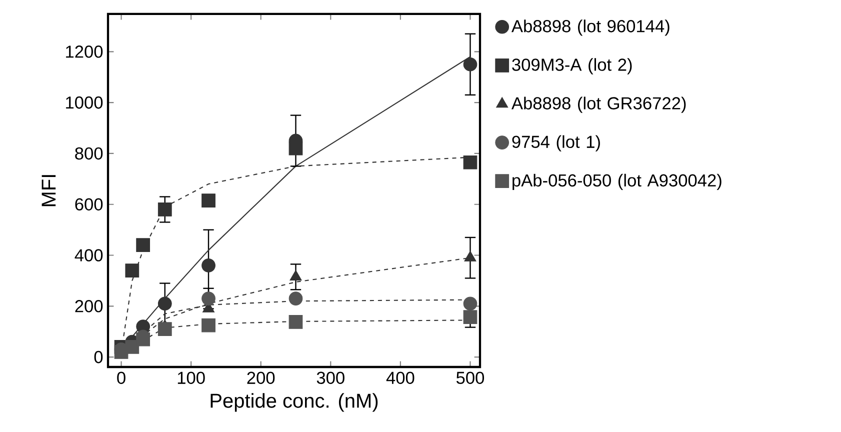  I want to click on x-tick-label: 400, so click(400, 378).